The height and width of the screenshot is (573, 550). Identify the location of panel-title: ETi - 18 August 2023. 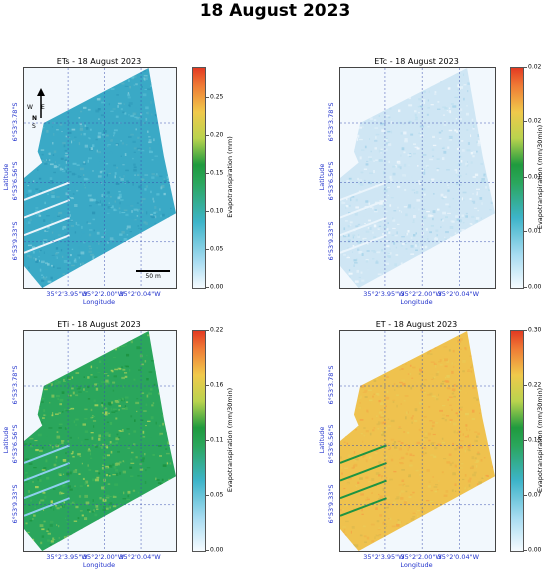
(99, 324).